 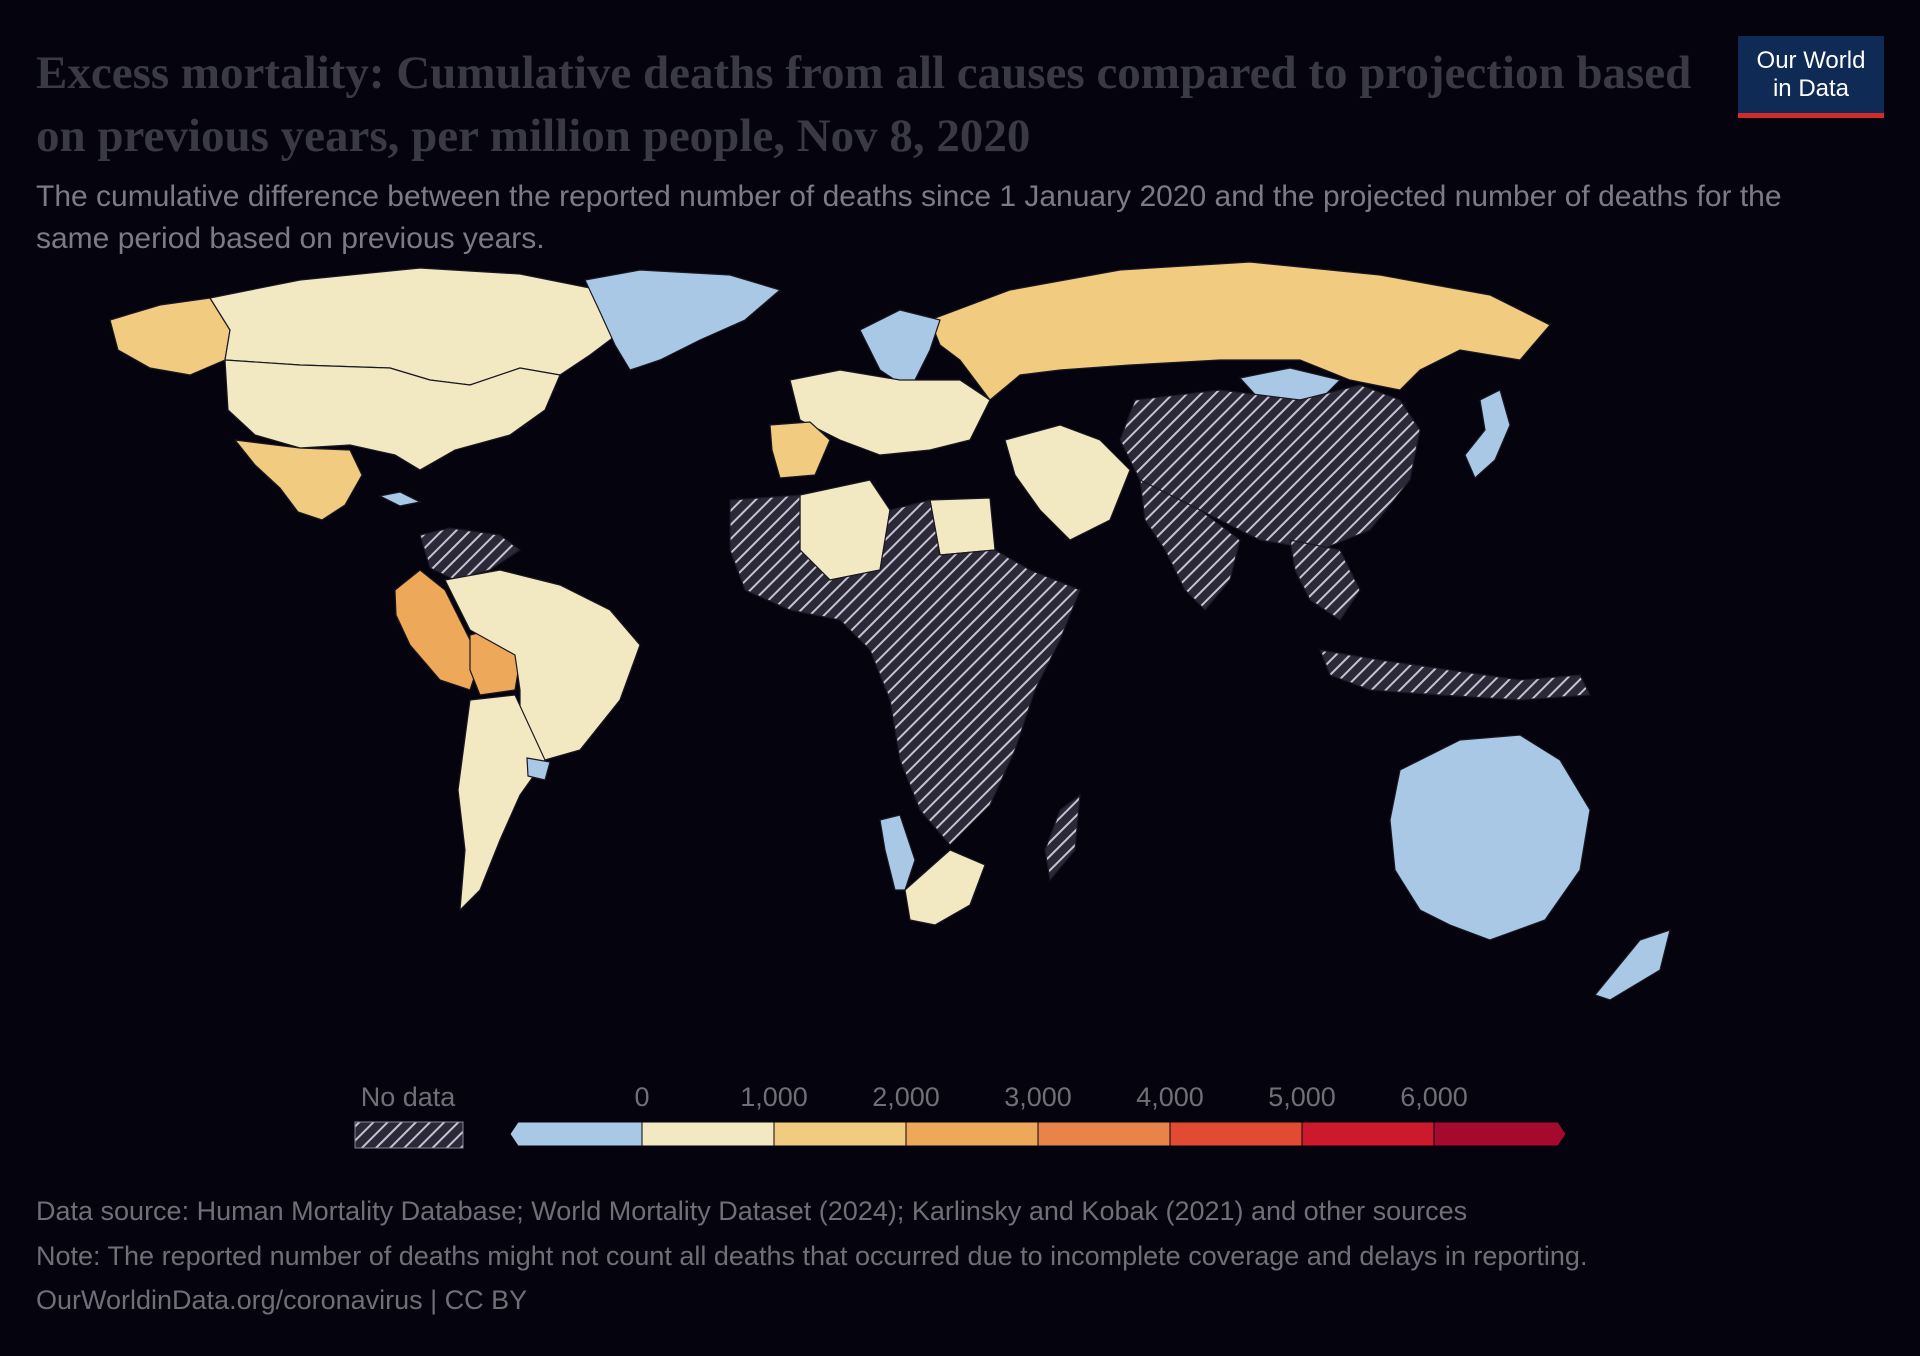 What do you see at coordinates (905, 670) in the screenshot?
I see `region-central-africa` at bounding box center [905, 670].